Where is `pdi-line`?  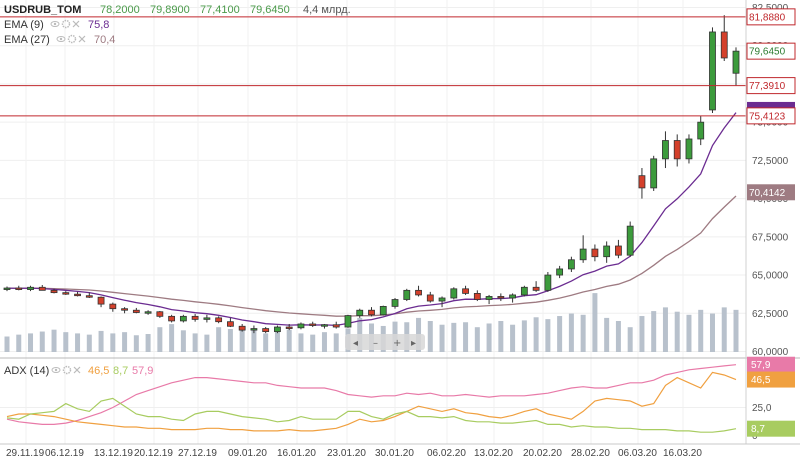
pdi-line is located at coordinates (371, 415).